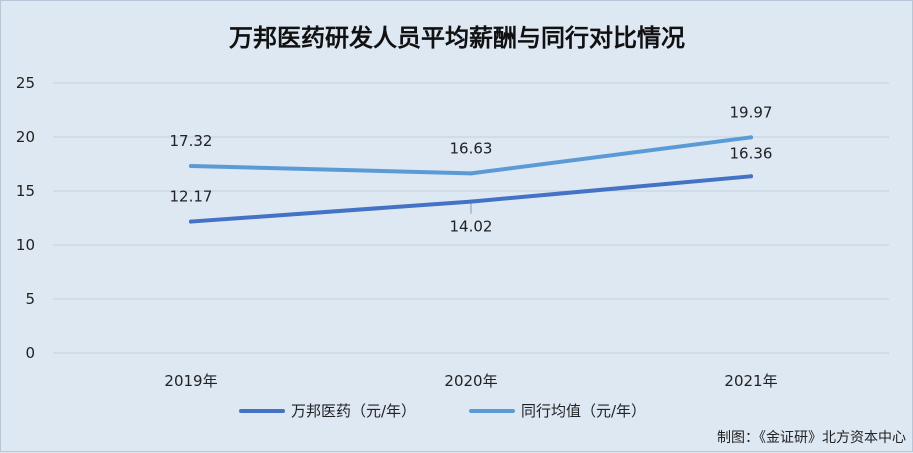 Image resolution: width=913 pixels, height=453 pixels. I want to click on legend: 万邦医药（元/年） 同行均值（元/年）, so click(442, 411).